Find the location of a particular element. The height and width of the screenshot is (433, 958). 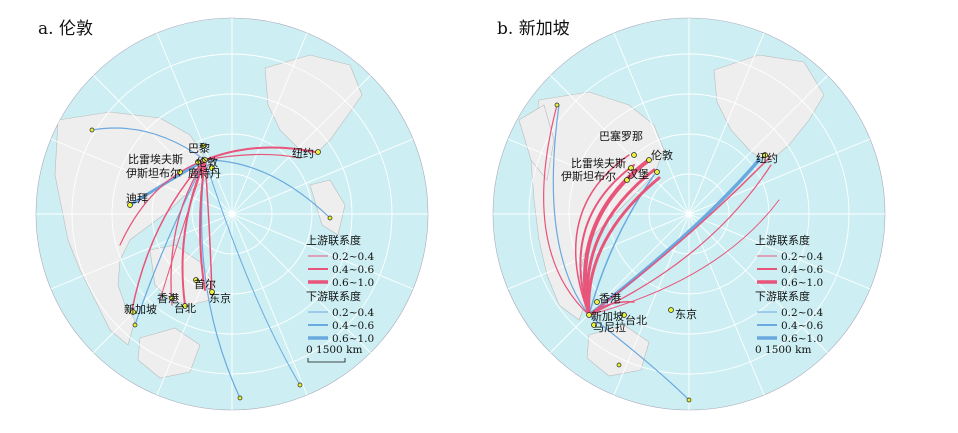

city-label: 汉堡 is located at coordinates (638, 174).